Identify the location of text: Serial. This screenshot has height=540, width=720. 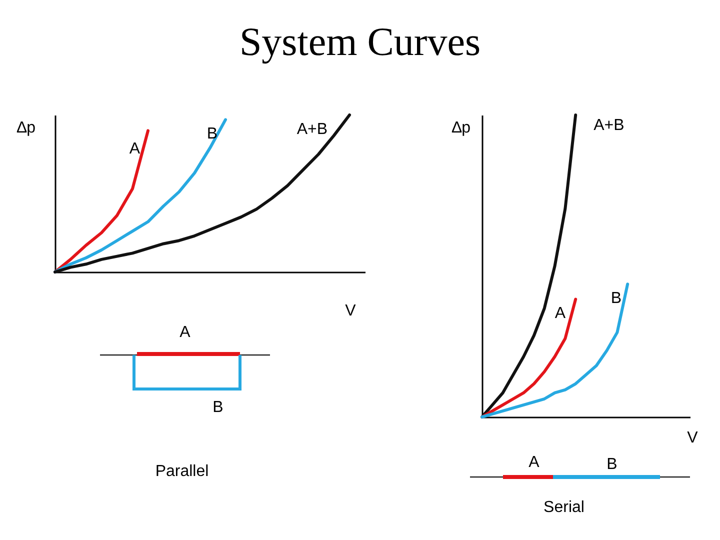
(564, 508).